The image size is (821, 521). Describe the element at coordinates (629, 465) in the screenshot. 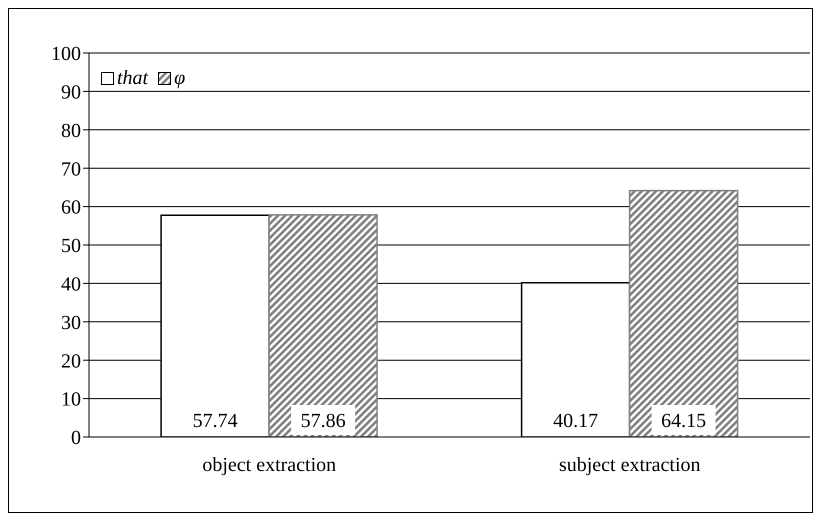

I see `x-tick-label: subject extraction` at that location.